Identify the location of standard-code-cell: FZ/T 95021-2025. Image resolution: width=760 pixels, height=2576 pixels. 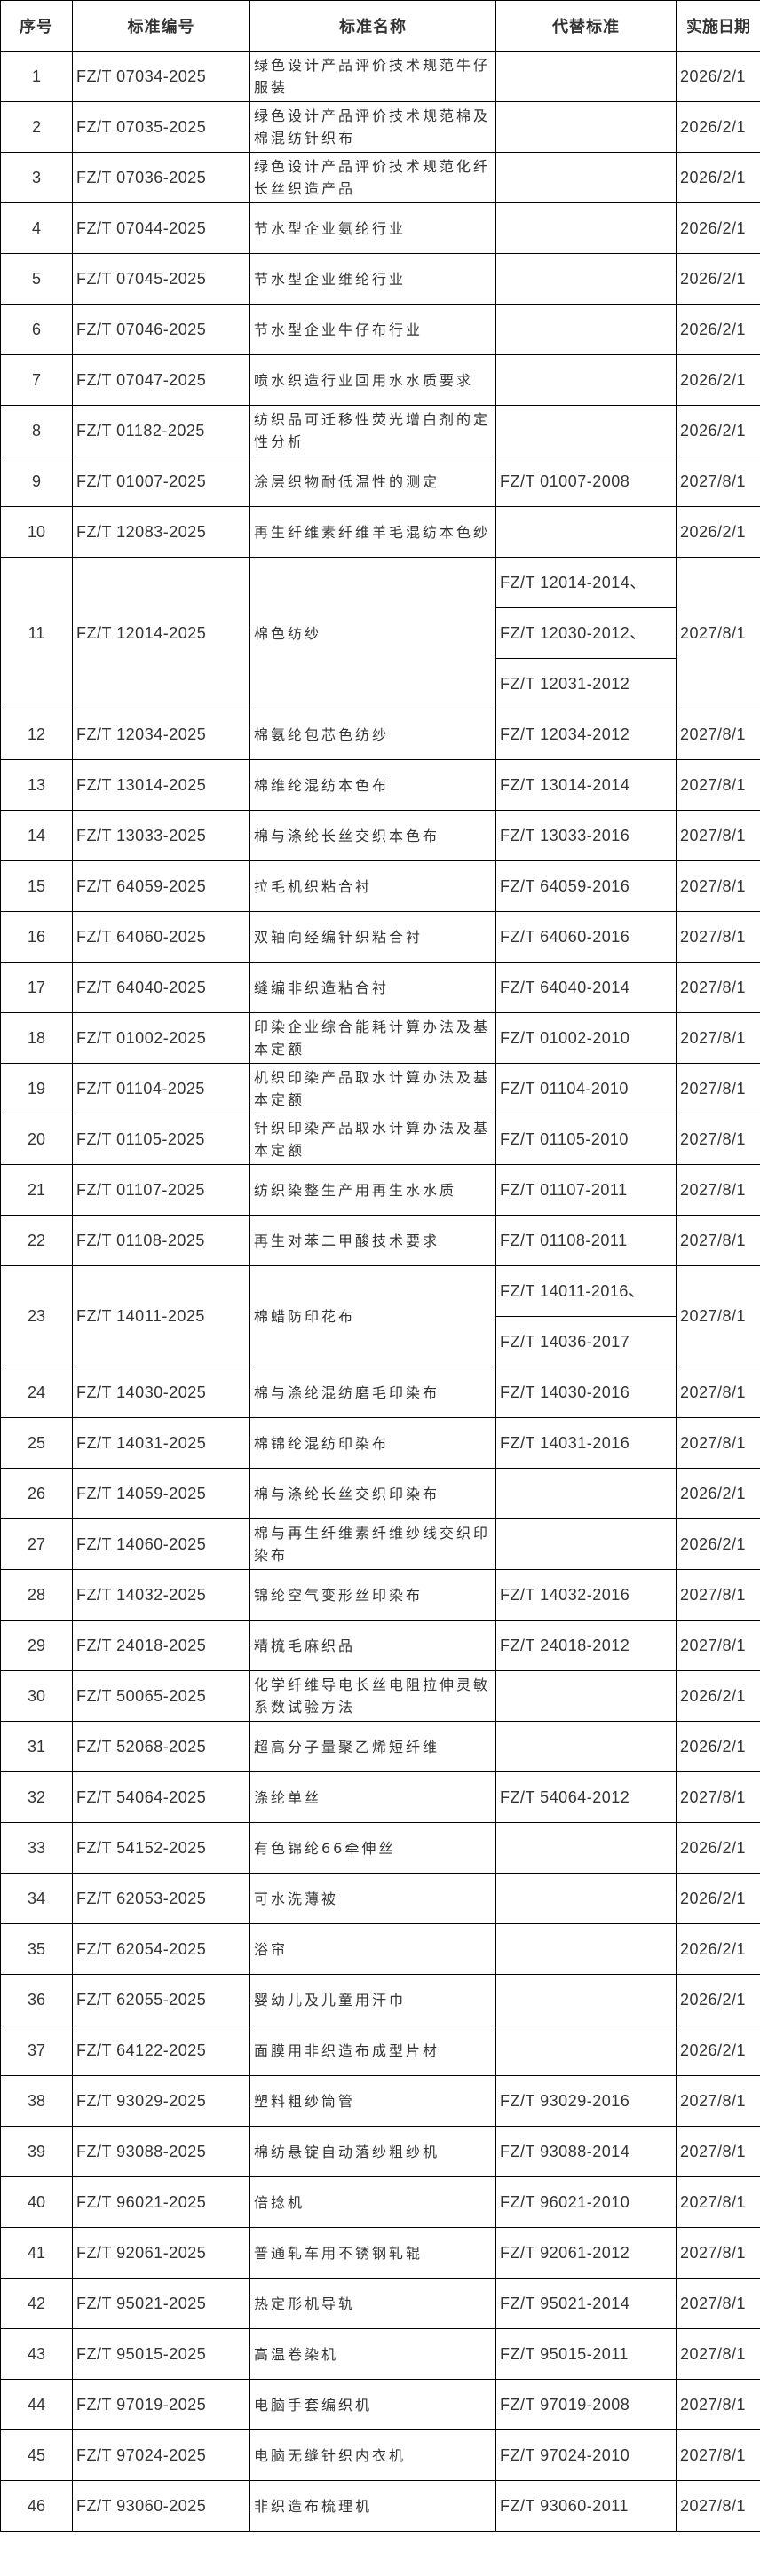
(161, 2303).